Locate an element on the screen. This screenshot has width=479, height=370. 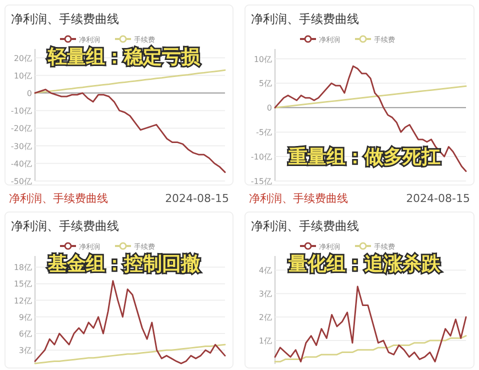
annotation: 轻量组：稳定亏损 is located at coordinates (124, 57).